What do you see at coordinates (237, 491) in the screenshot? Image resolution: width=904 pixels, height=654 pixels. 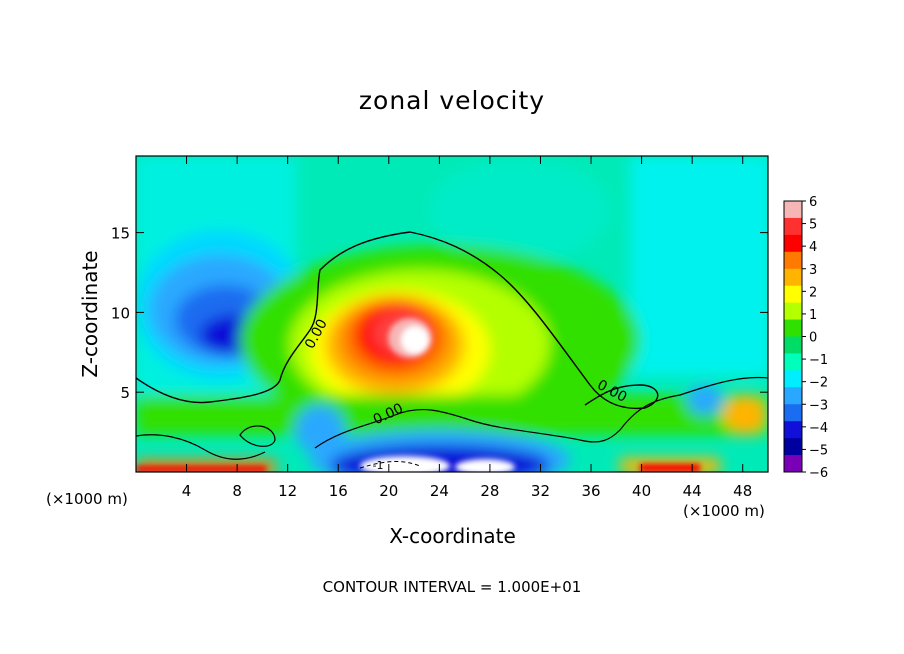 I see `x-tick-label: 8` at bounding box center [237, 491].